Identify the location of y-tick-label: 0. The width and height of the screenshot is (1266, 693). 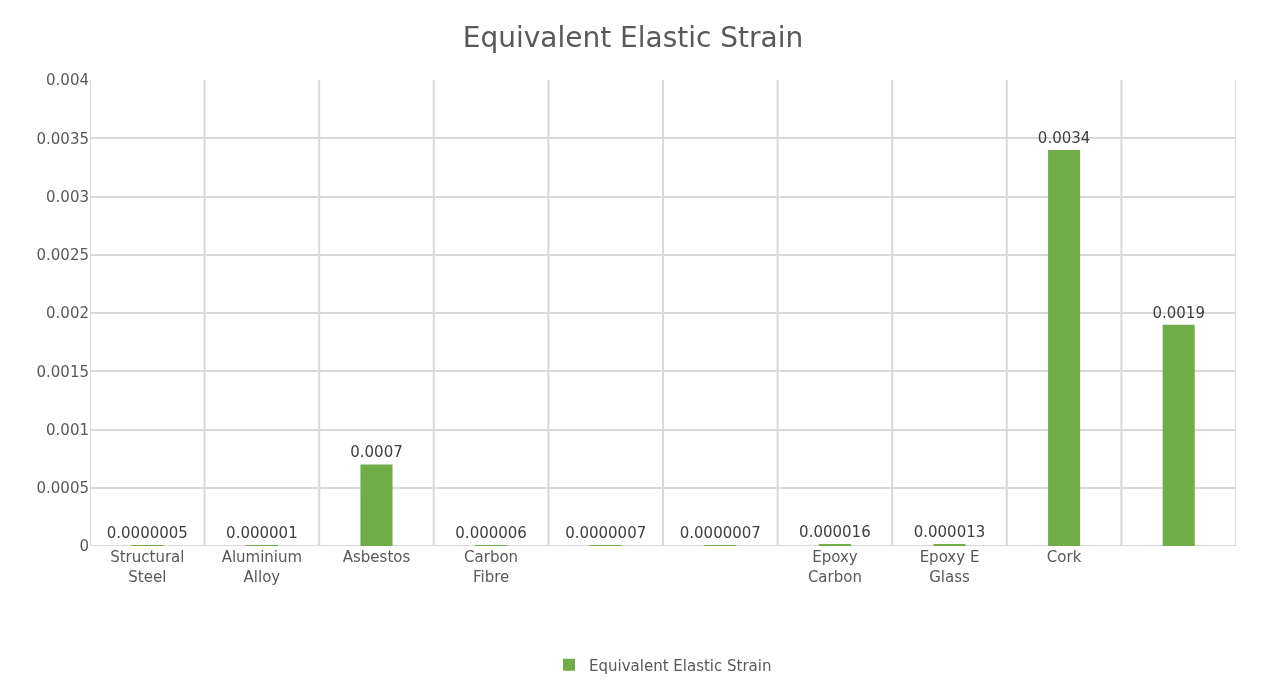
(84, 546).